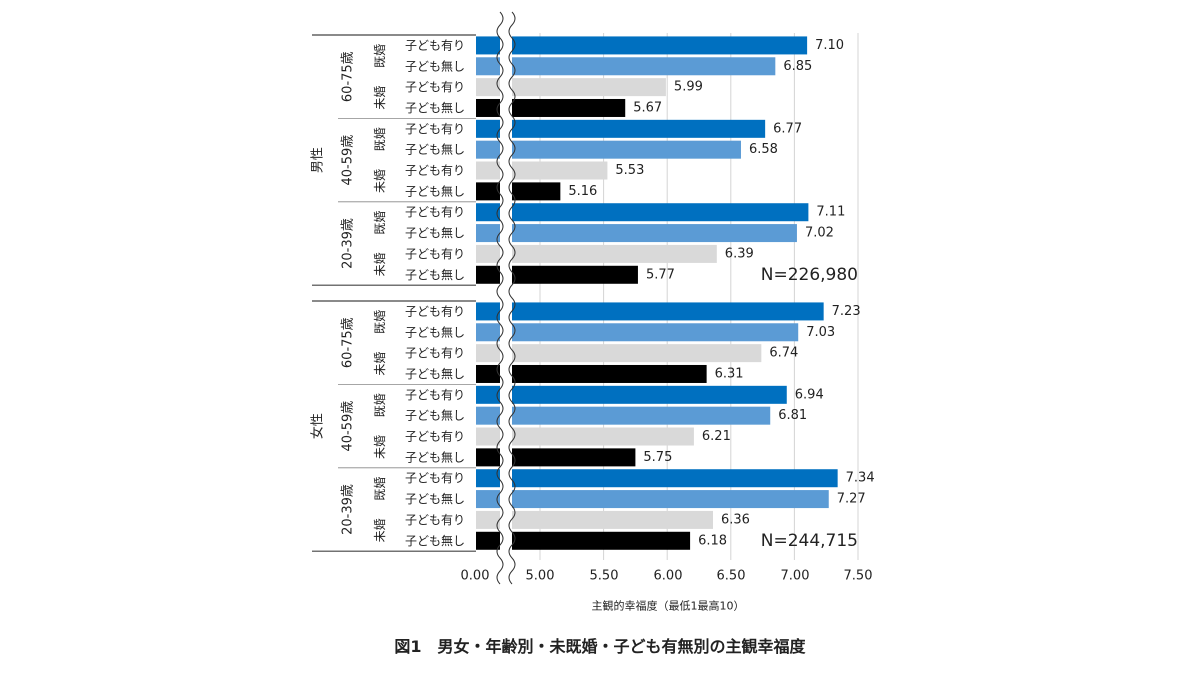 Image resolution: width=1200 pixels, height=675 pixels. Describe the element at coordinates (712, 540) in the screenshot. I see `bar-value-label: 6.18` at that location.